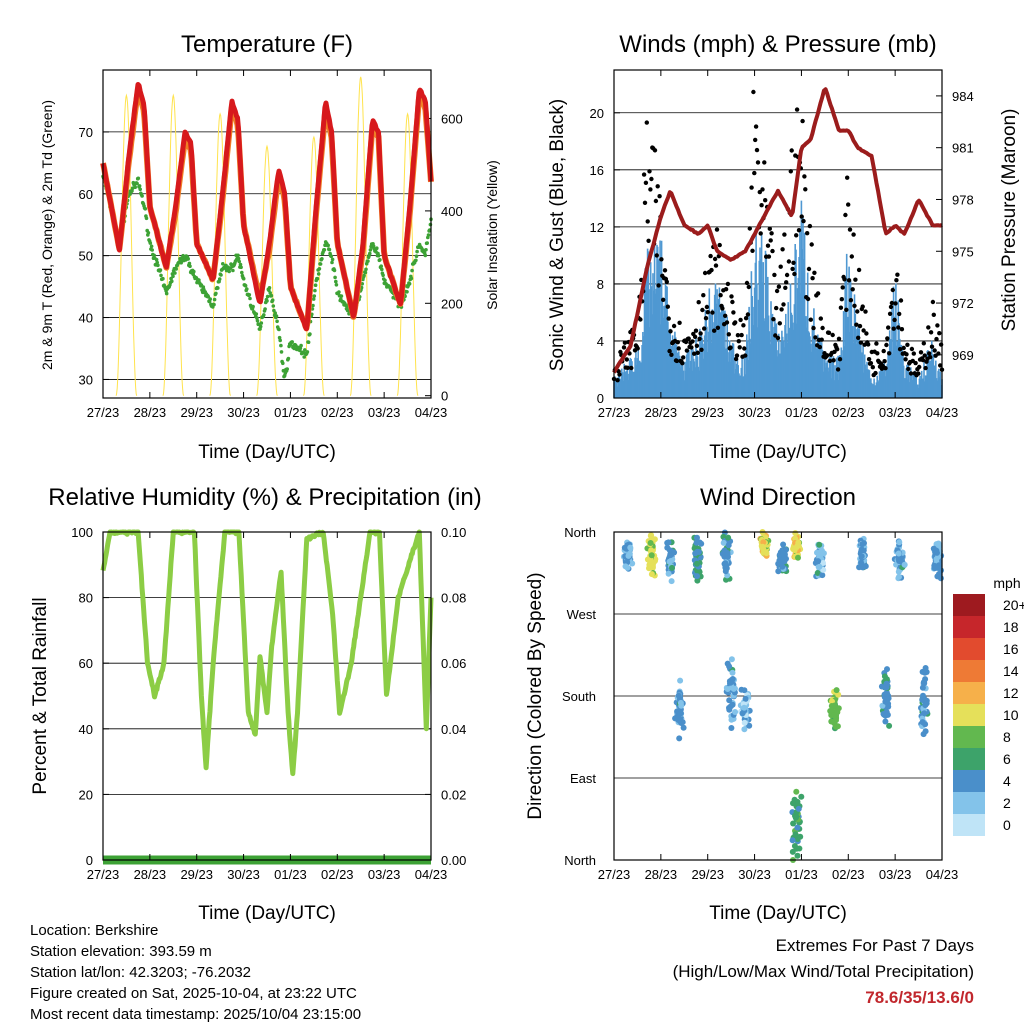 The width and height of the screenshot is (1024, 1025). What do you see at coordinates (431, 874) in the screenshot?
I see `humidity-xtick-label: 04/23` at bounding box center [431, 874].